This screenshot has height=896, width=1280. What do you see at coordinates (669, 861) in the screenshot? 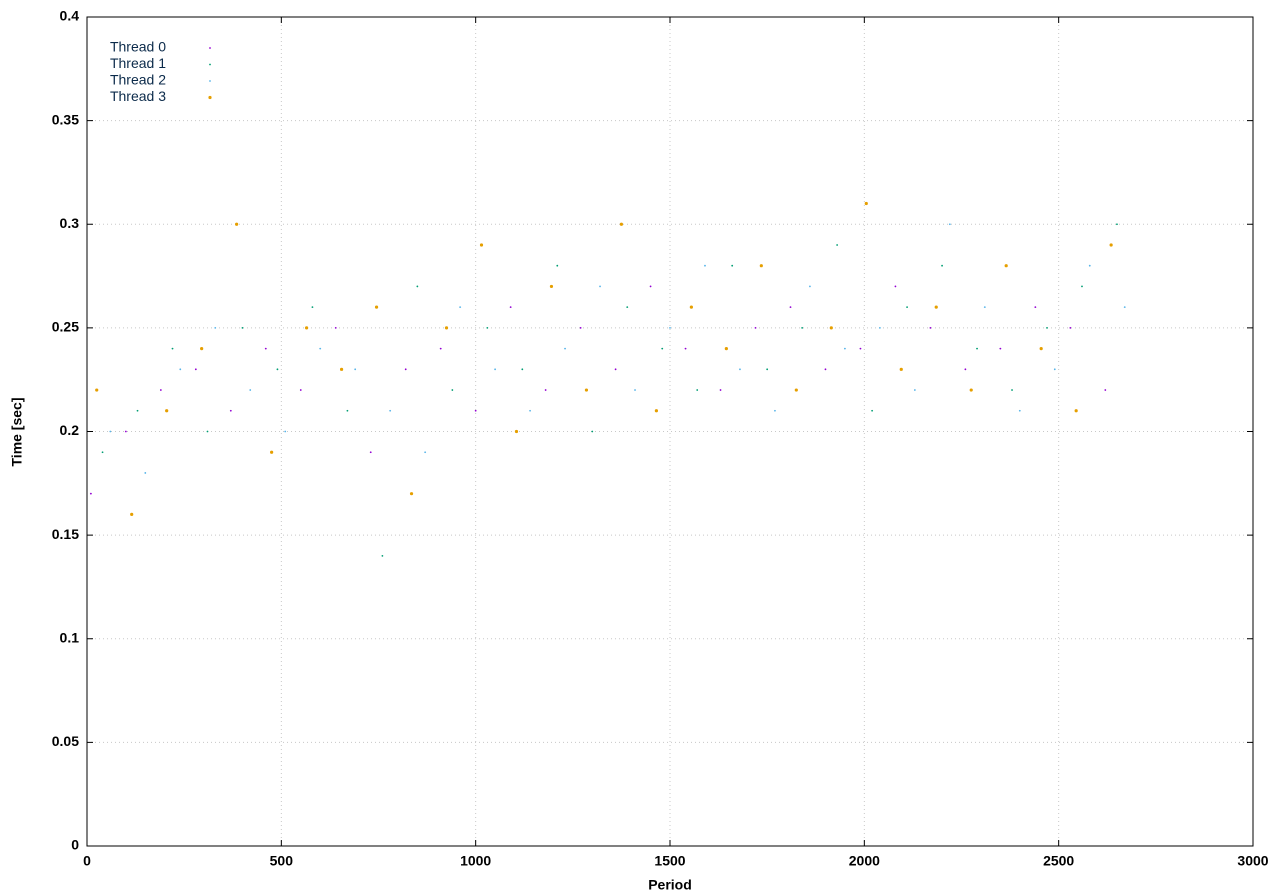
I see `x-tick-label: 1500` at bounding box center [669, 861].